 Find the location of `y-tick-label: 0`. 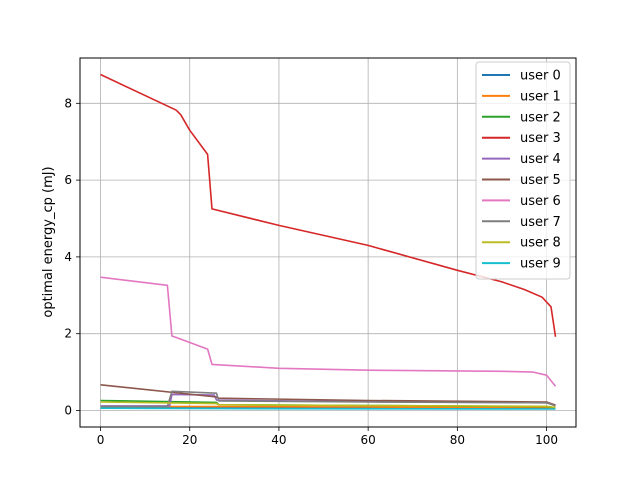

y-tick-label: 0 is located at coordinates (68, 410).